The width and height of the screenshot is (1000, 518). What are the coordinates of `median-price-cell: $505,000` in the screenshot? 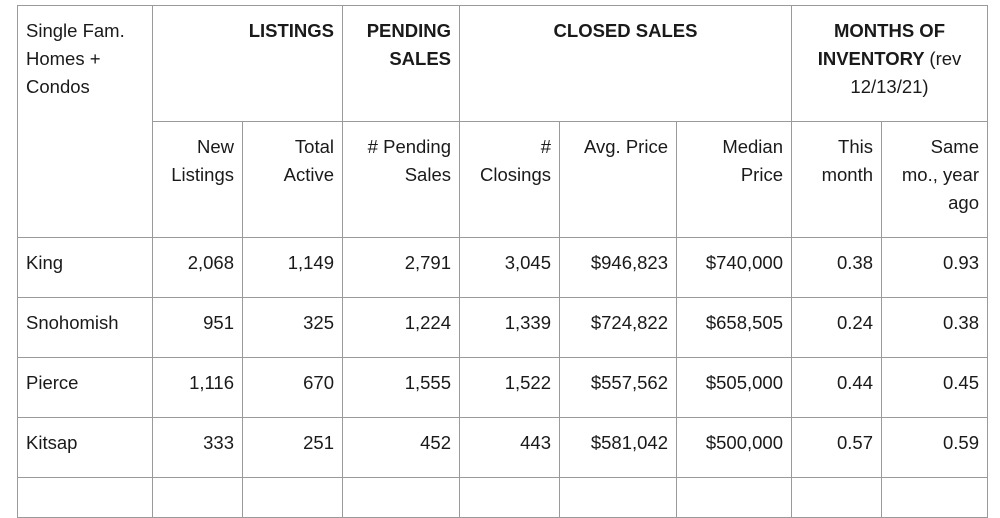 It's located at (734, 387).